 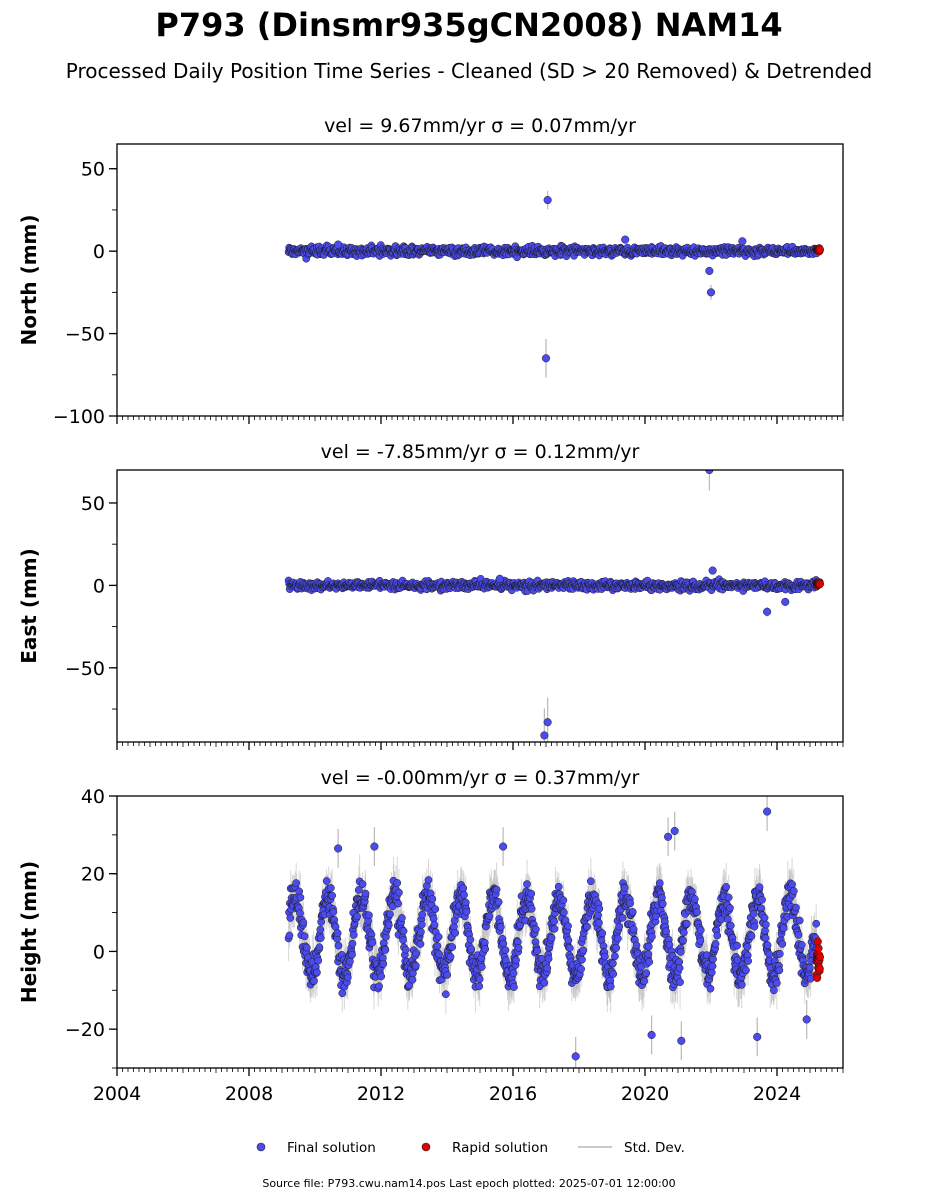 I want to click on chart-title: P793 (Dinsmr935gCN2008) NAM14, so click(x=468, y=25).